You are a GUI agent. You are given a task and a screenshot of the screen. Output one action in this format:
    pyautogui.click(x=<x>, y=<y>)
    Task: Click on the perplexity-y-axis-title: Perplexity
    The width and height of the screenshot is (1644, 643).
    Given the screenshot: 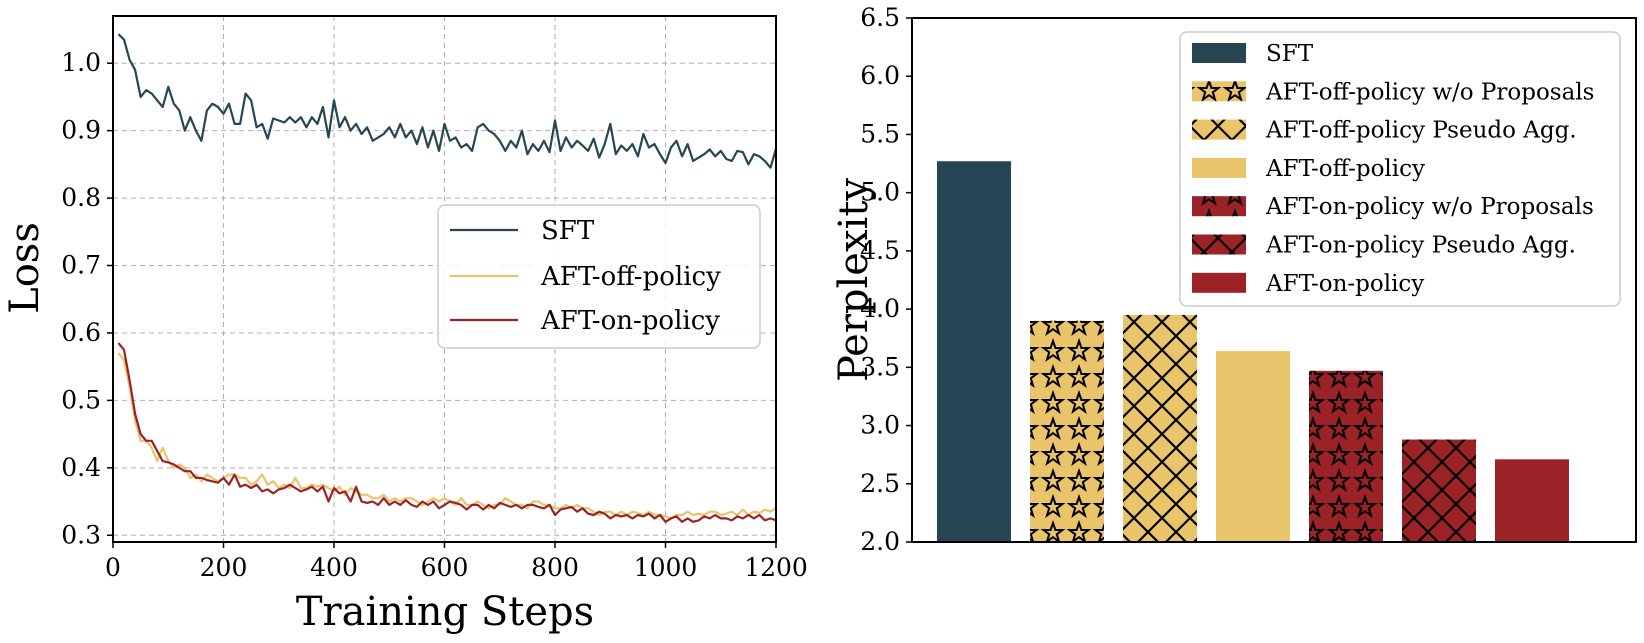 What is the action you would take?
    pyautogui.click(x=854, y=280)
    